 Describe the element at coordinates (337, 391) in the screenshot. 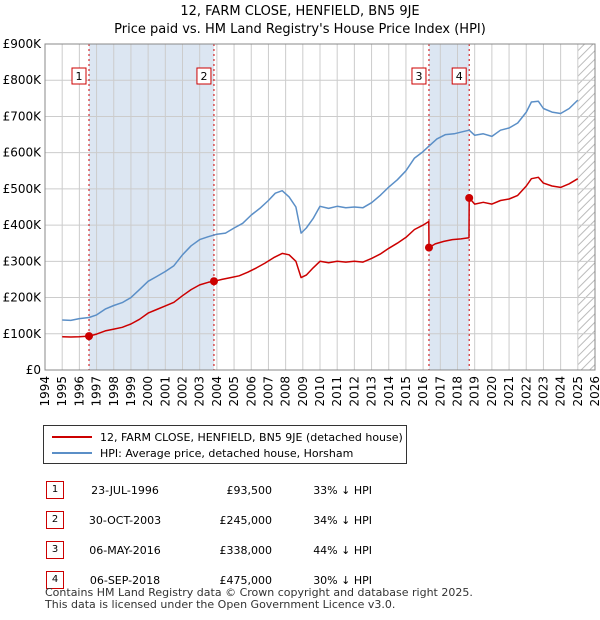

I see `x-tick-label: 2011` at that location.